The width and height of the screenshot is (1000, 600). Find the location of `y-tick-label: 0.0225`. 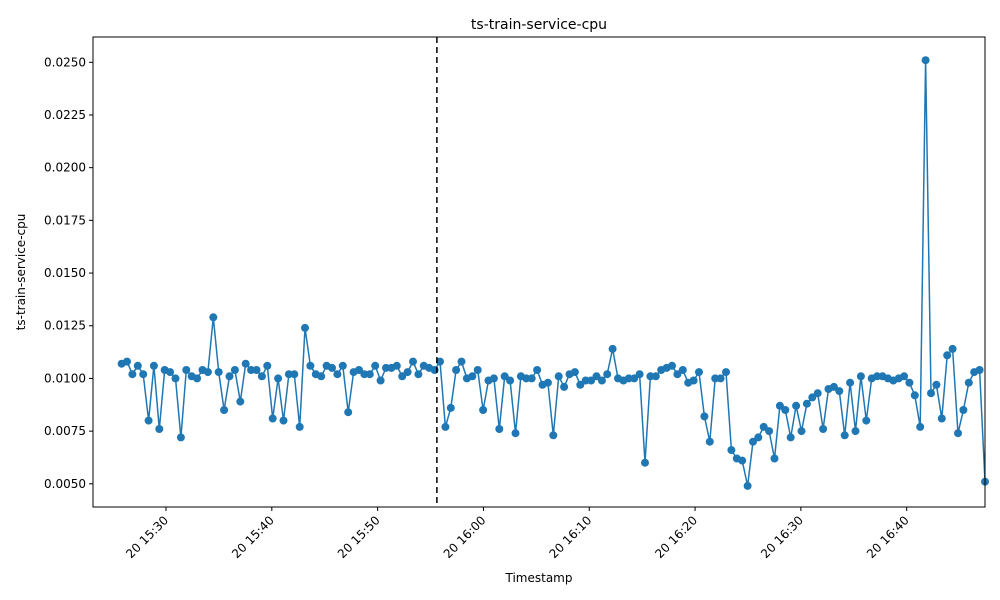

y-tick-label: 0.0225 is located at coordinates (65, 115).